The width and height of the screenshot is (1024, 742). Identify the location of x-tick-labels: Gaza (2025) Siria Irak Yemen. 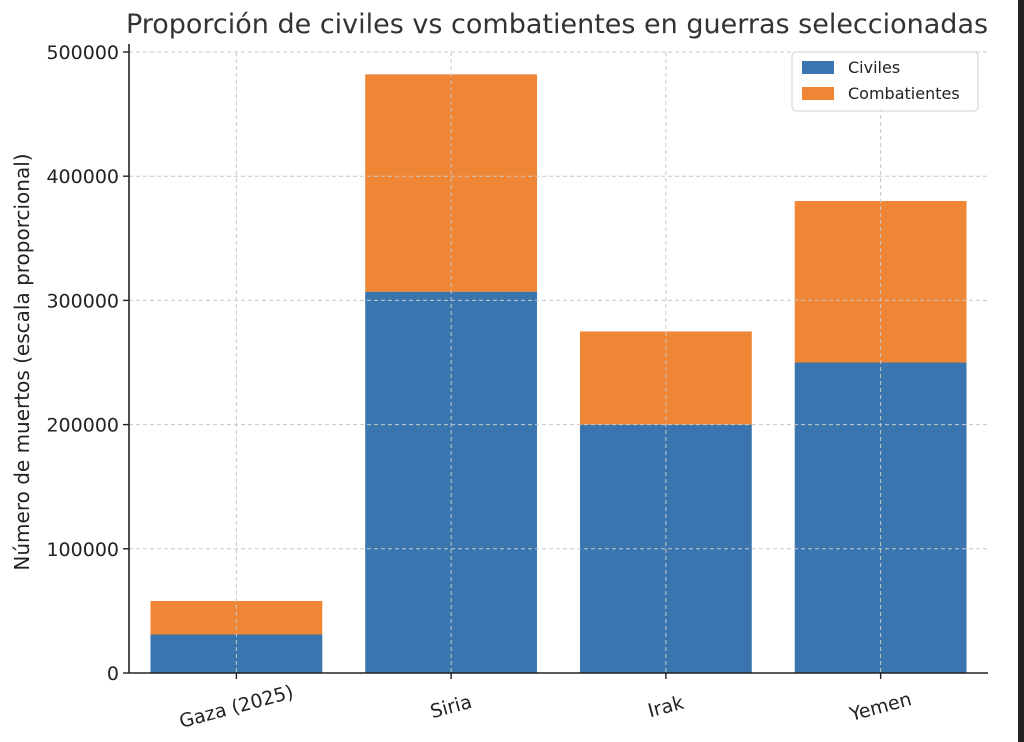
(545, 707).